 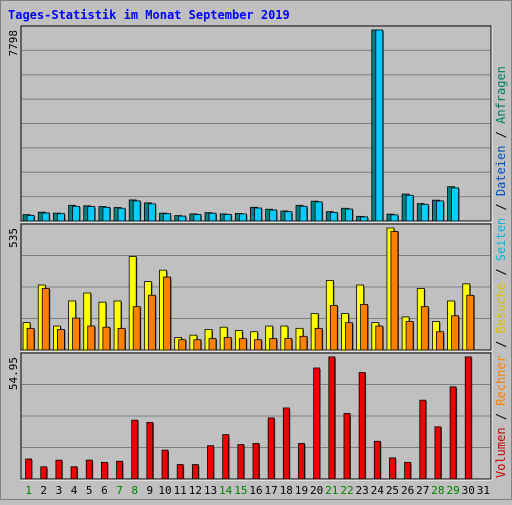 I want to click on x-tick-label: 30, so click(x=468, y=490).